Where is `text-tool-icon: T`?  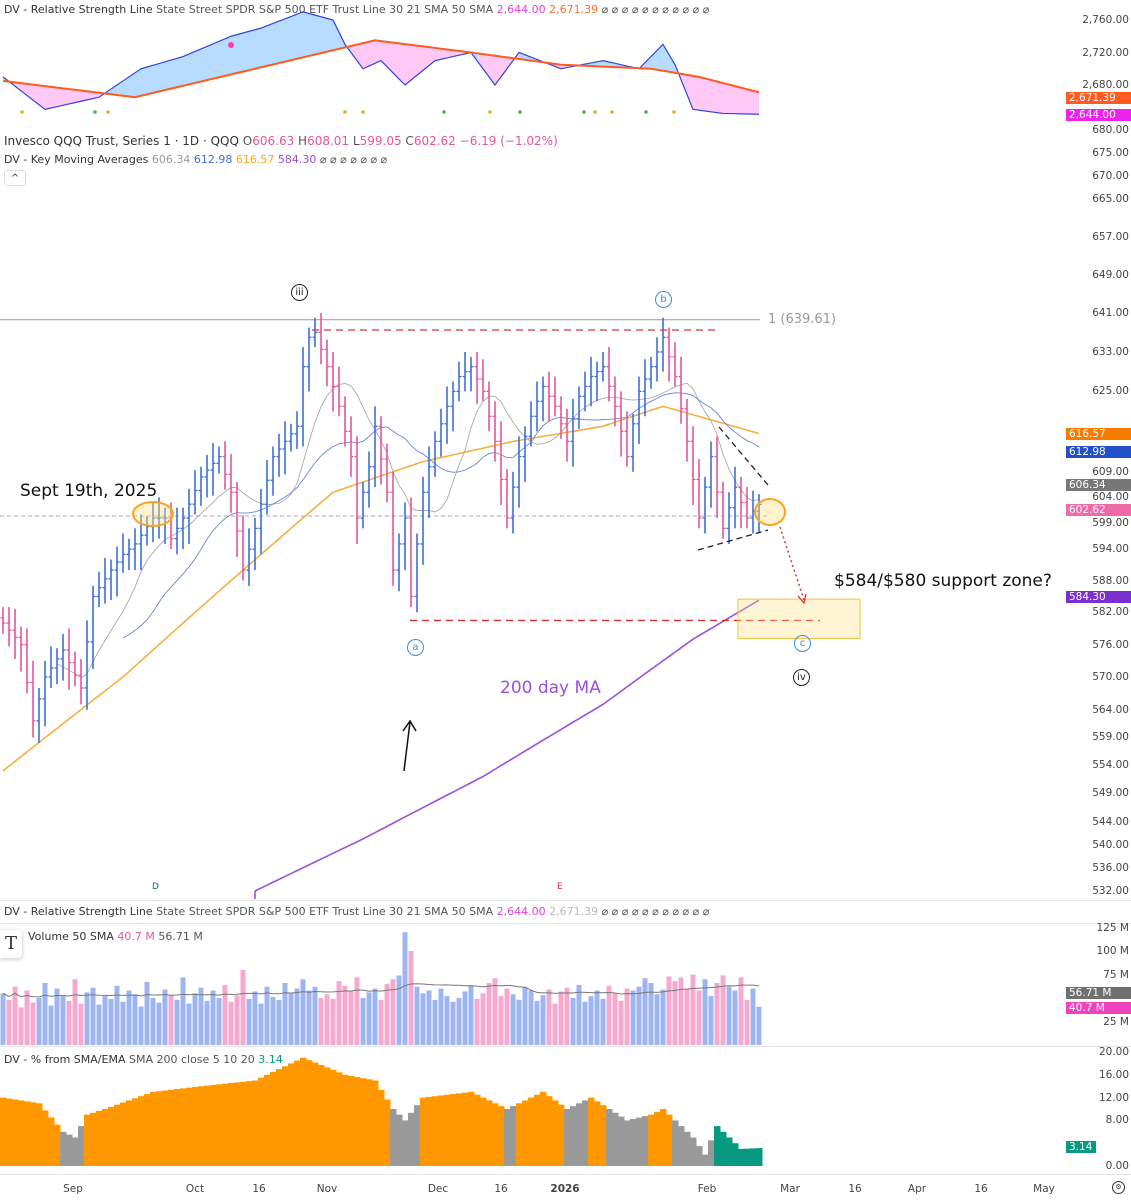
text-tool-icon: T is located at coordinates (11, 944).